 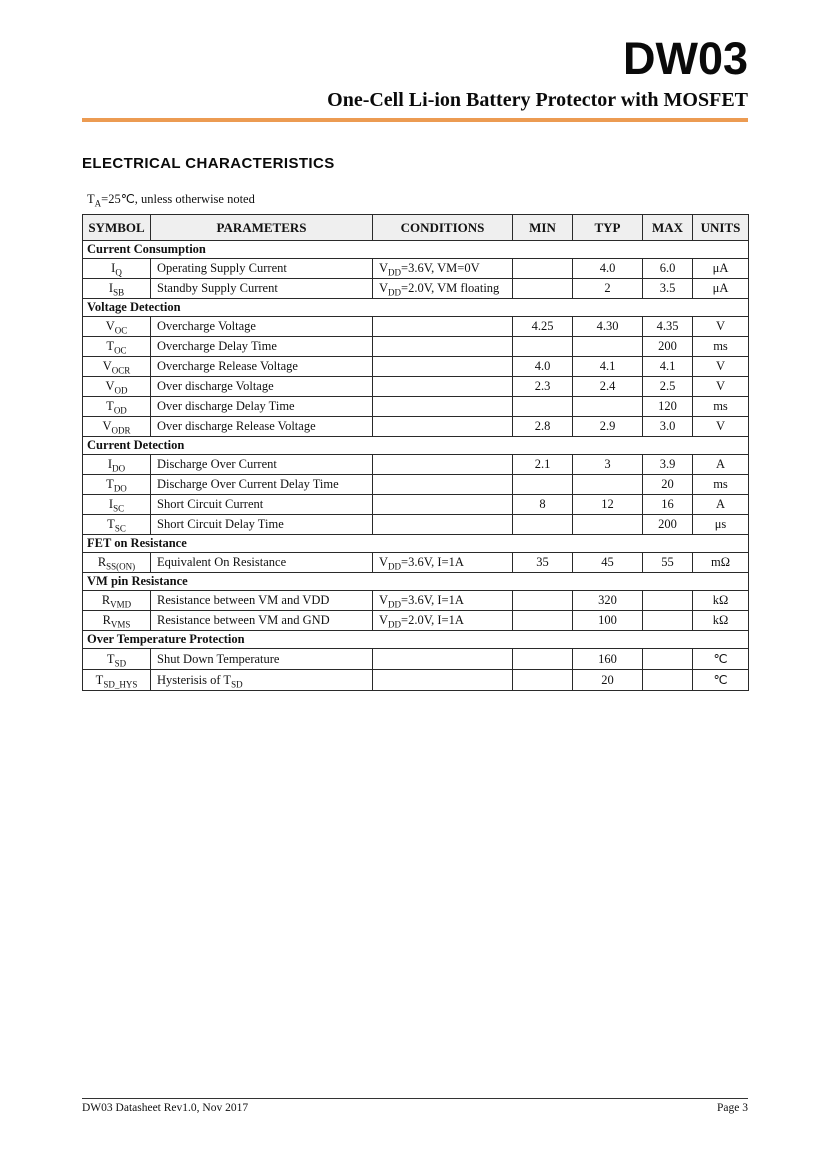 I want to click on conditions-cell: VDD=2.0V, VM floating, so click(x=442, y=288).